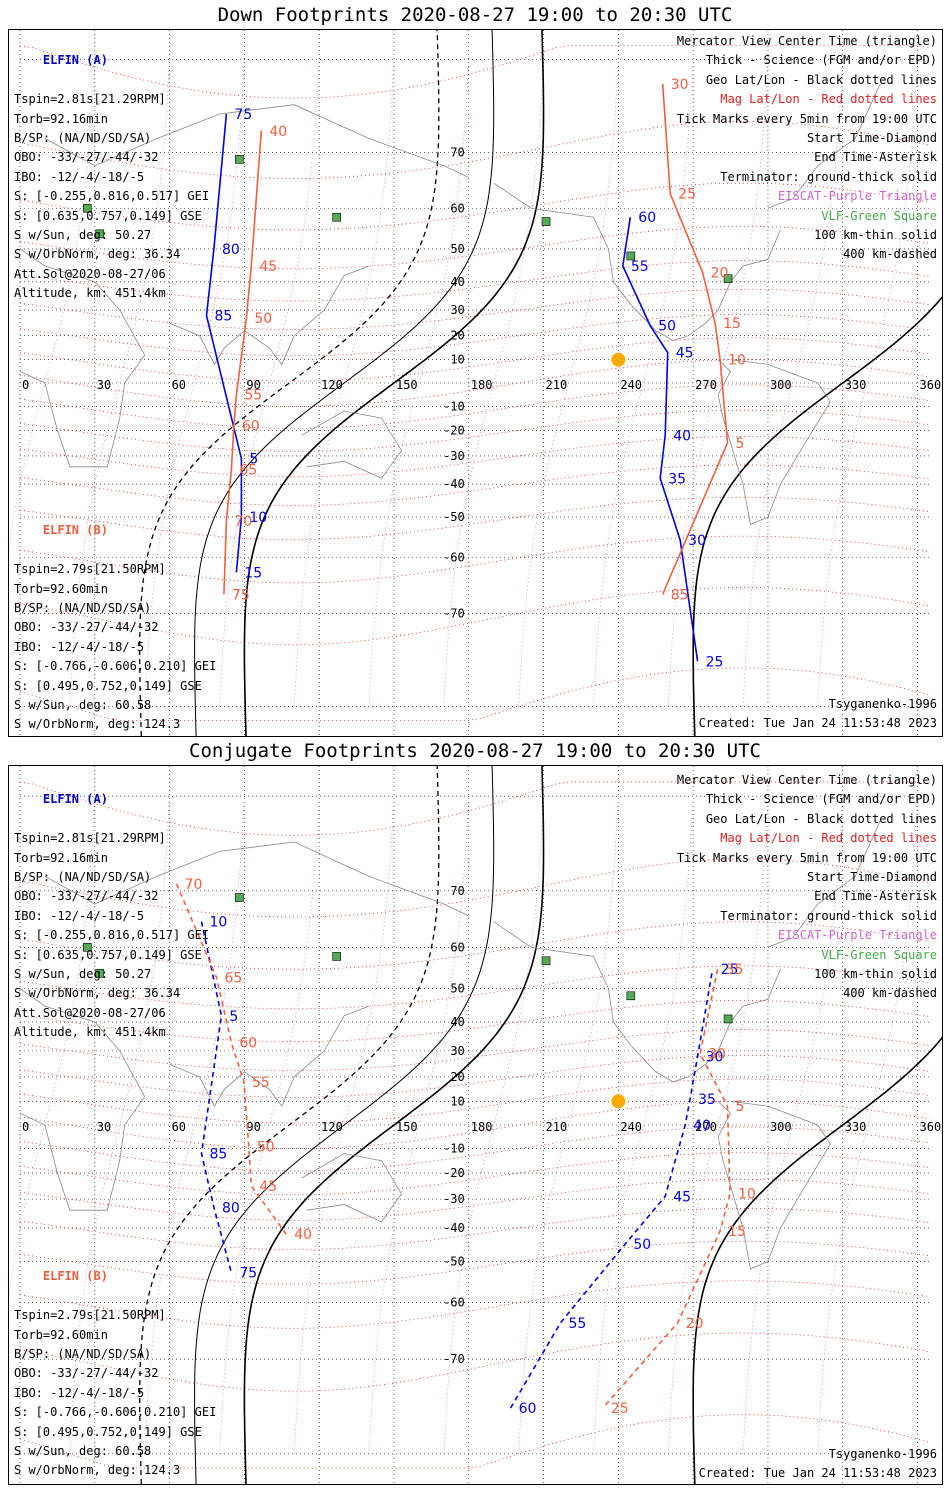  I want to click on info-line: Mercator View Center Time (triangle), so click(806, 41).